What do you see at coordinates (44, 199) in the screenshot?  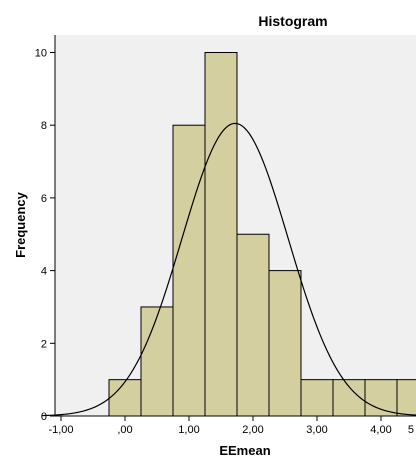 I see `y-tick-label: 6` at bounding box center [44, 199].